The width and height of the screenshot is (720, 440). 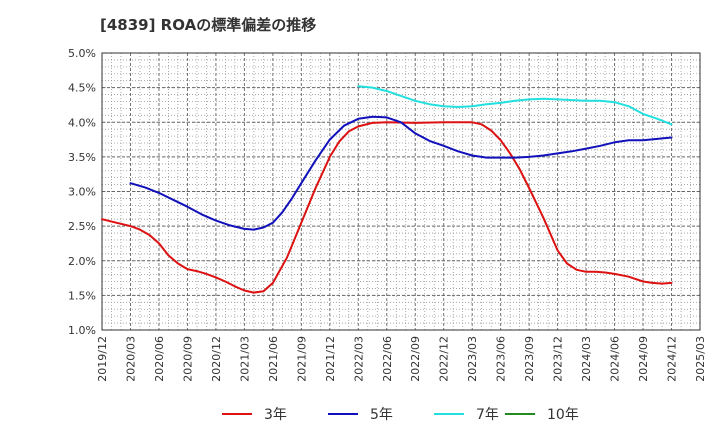 What do you see at coordinates (130, 359) in the screenshot?
I see `x-tick-label: 2020/03` at bounding box center [130, 359].